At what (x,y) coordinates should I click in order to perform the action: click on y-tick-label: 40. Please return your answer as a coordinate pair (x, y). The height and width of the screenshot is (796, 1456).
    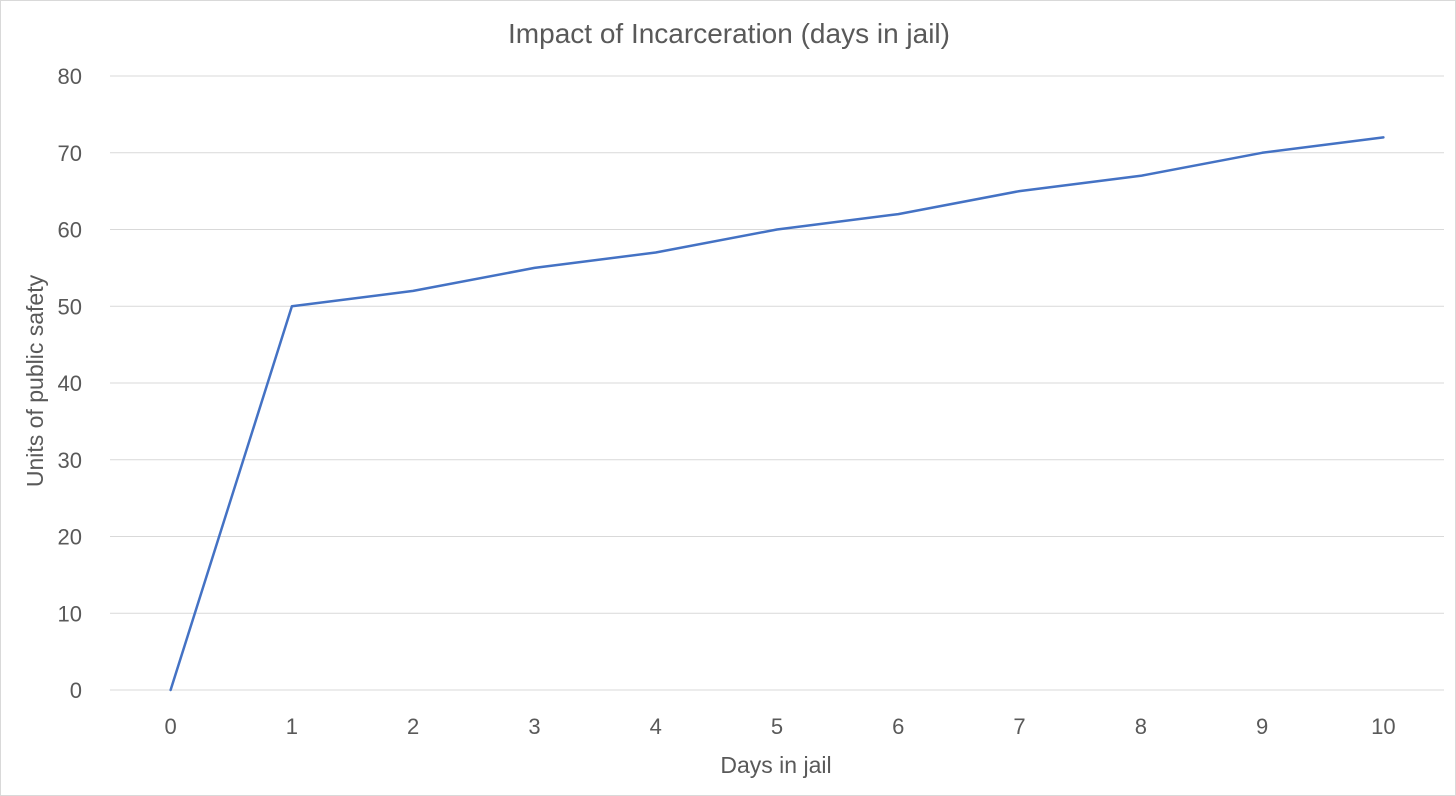
    Looking at the image, I should click on (70, 383).